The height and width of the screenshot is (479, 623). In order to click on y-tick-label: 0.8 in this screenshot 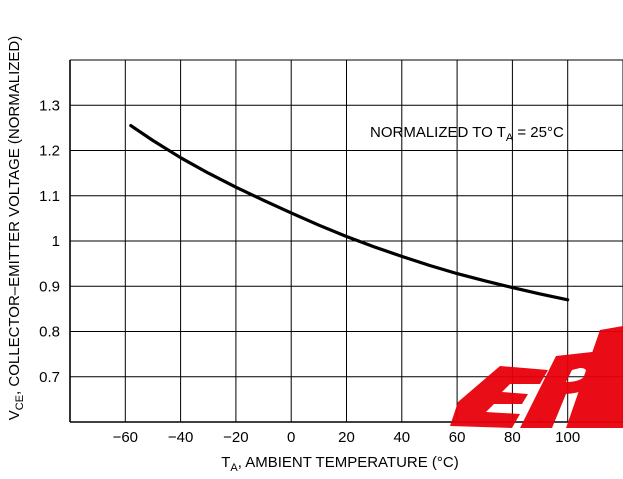, I will do `click(49, 332)`.